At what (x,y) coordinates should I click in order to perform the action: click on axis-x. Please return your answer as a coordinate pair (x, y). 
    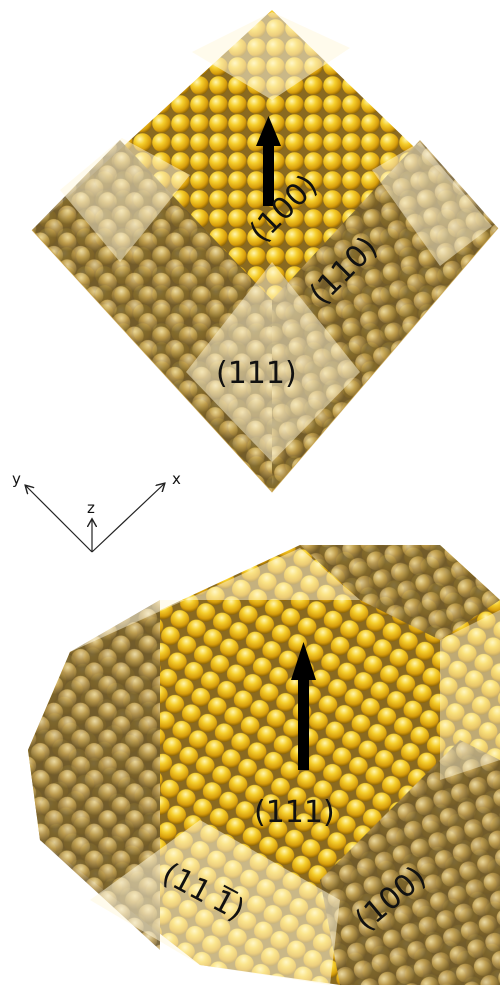
    Looking at the image, I should click on (127, 518).